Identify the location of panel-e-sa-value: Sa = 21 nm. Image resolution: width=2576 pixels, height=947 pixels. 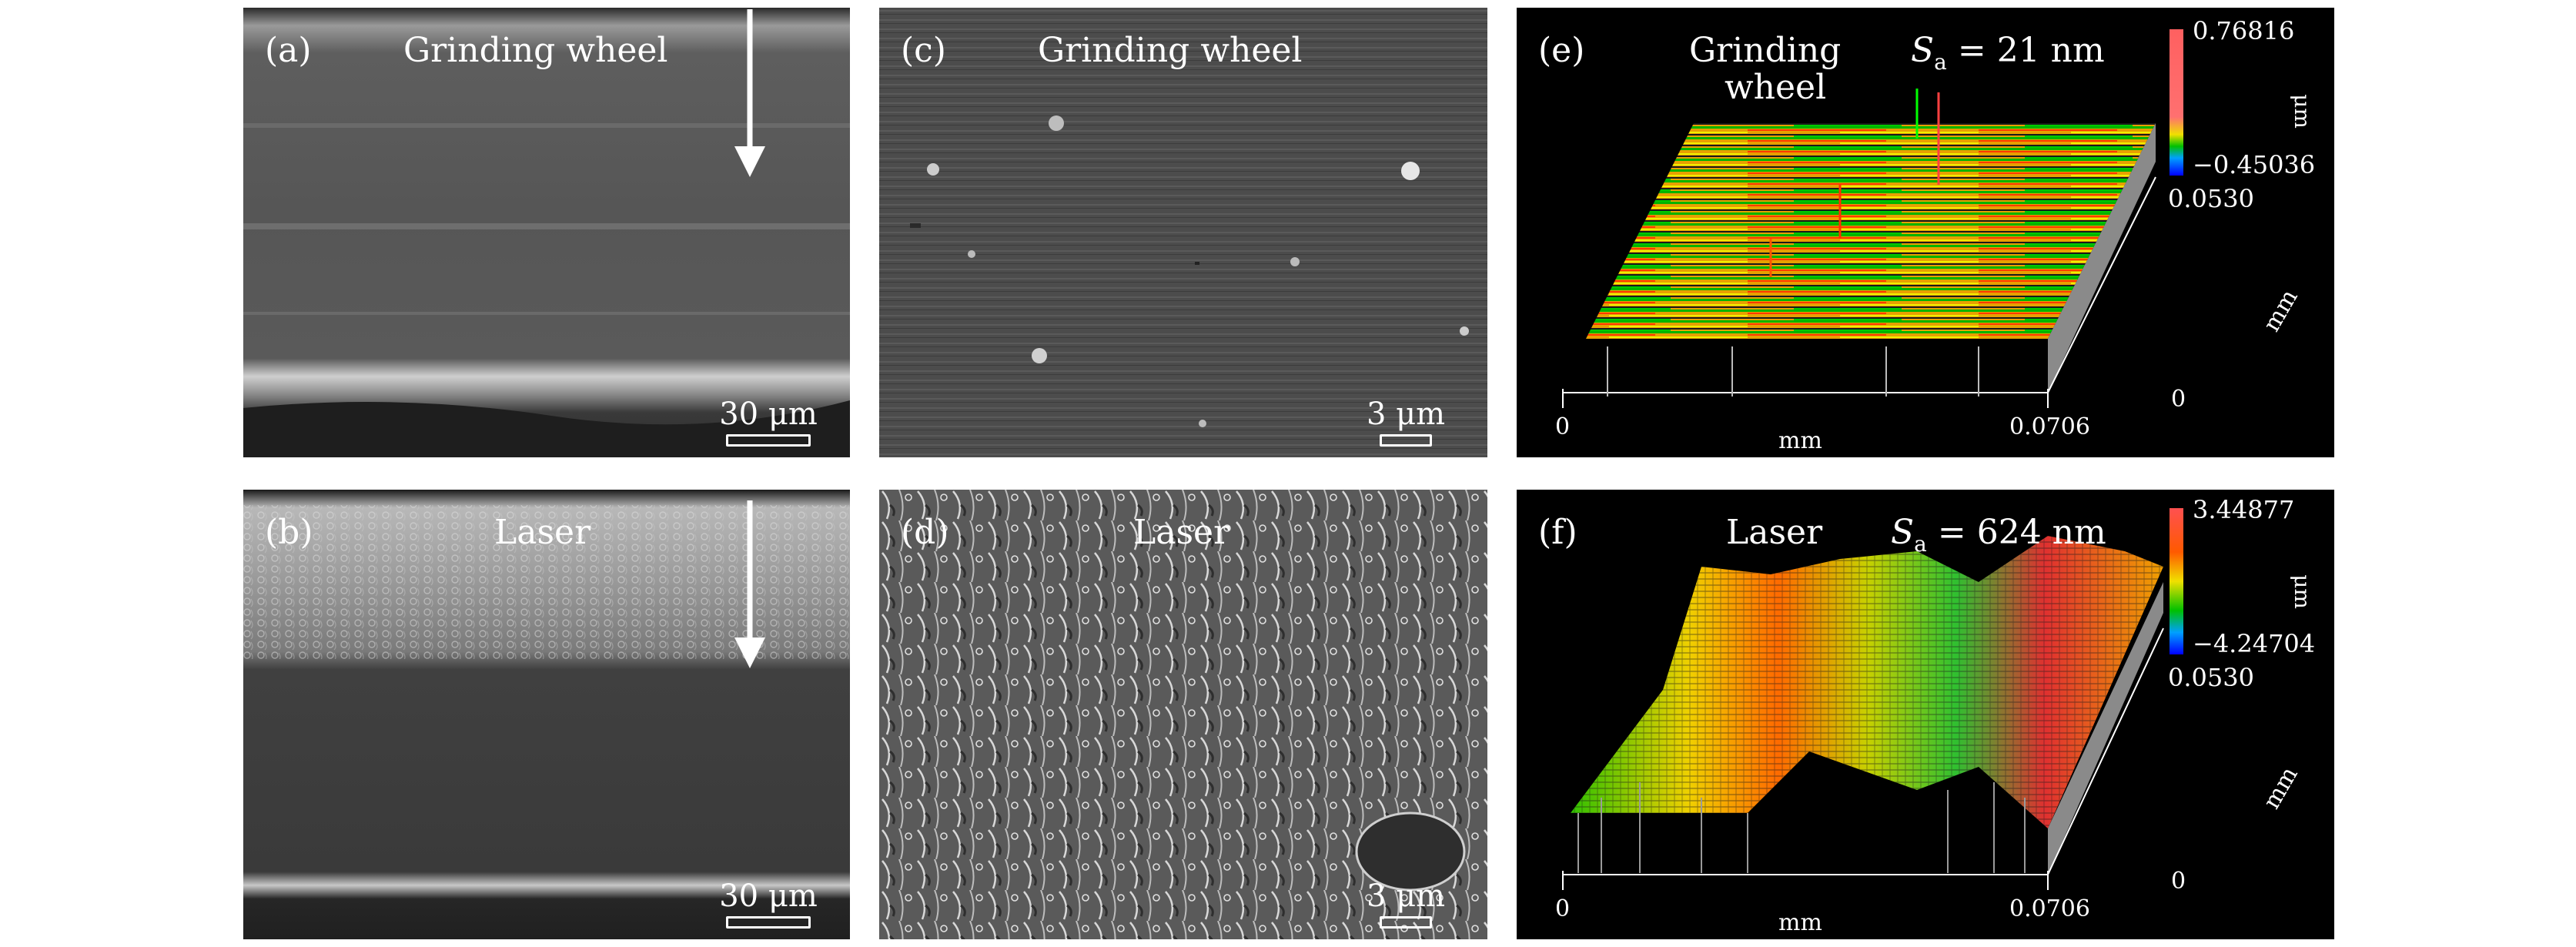
(2008, 53).